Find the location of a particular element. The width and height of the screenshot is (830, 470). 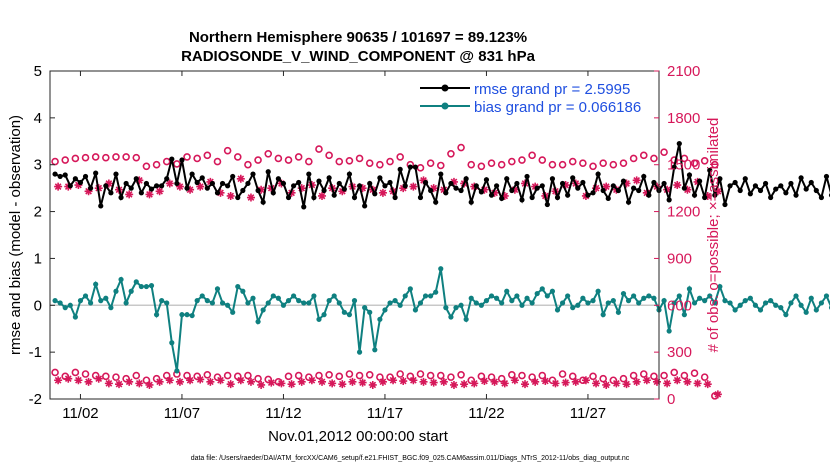

left-tick-label: 1 is located at coordinates (38, 258).